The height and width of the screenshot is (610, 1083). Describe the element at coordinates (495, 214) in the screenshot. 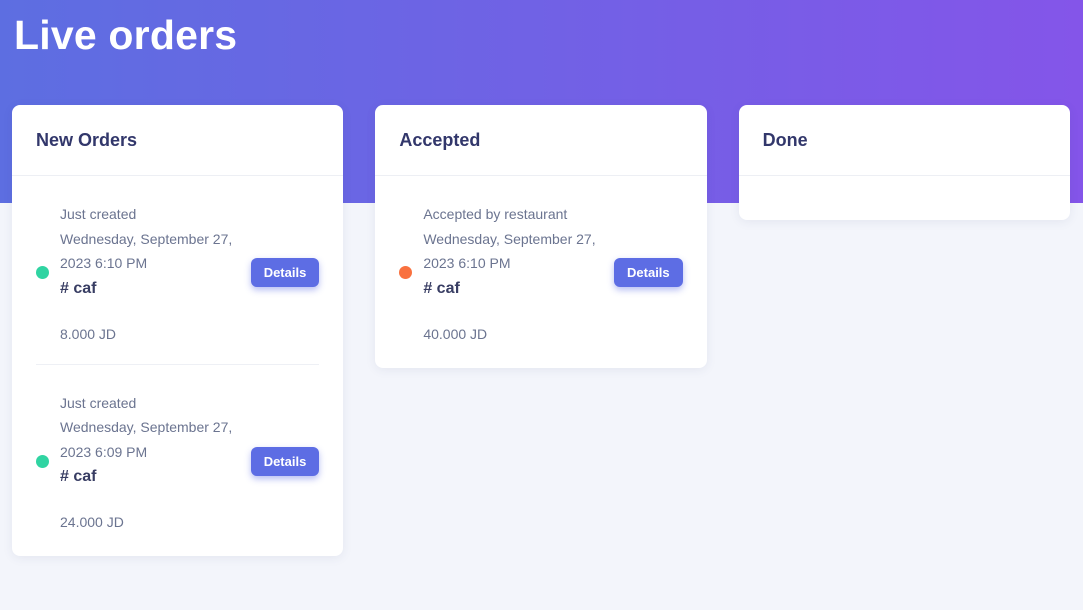

I see `order-status: Accepted by restaurant` at that location.